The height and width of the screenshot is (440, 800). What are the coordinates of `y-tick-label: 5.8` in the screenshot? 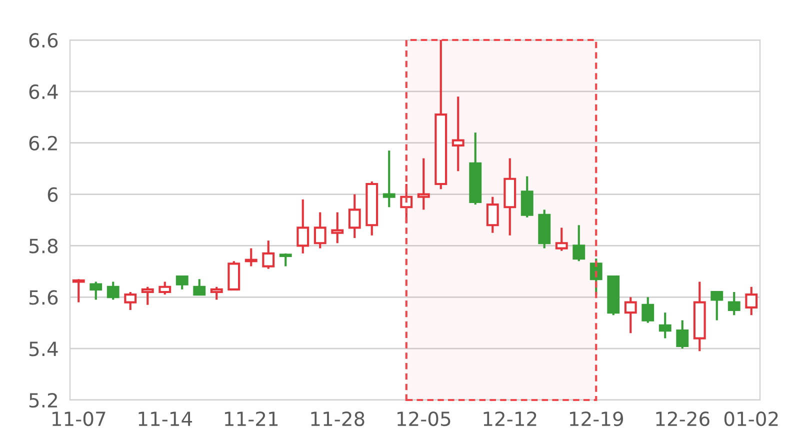 It's located at (43, 246).